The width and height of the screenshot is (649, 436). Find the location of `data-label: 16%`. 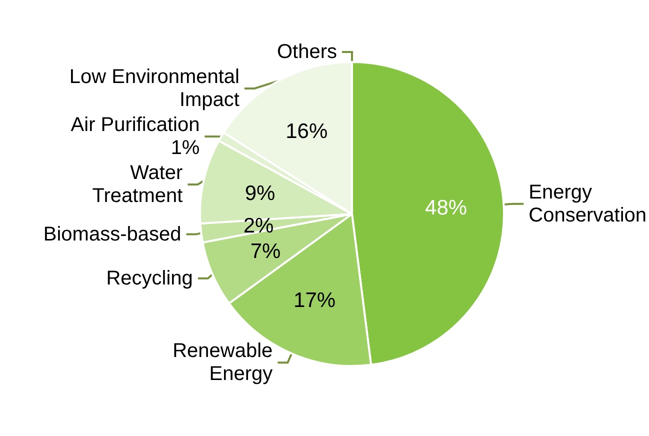

data-label: 16% is located at coordinates (307, 131).